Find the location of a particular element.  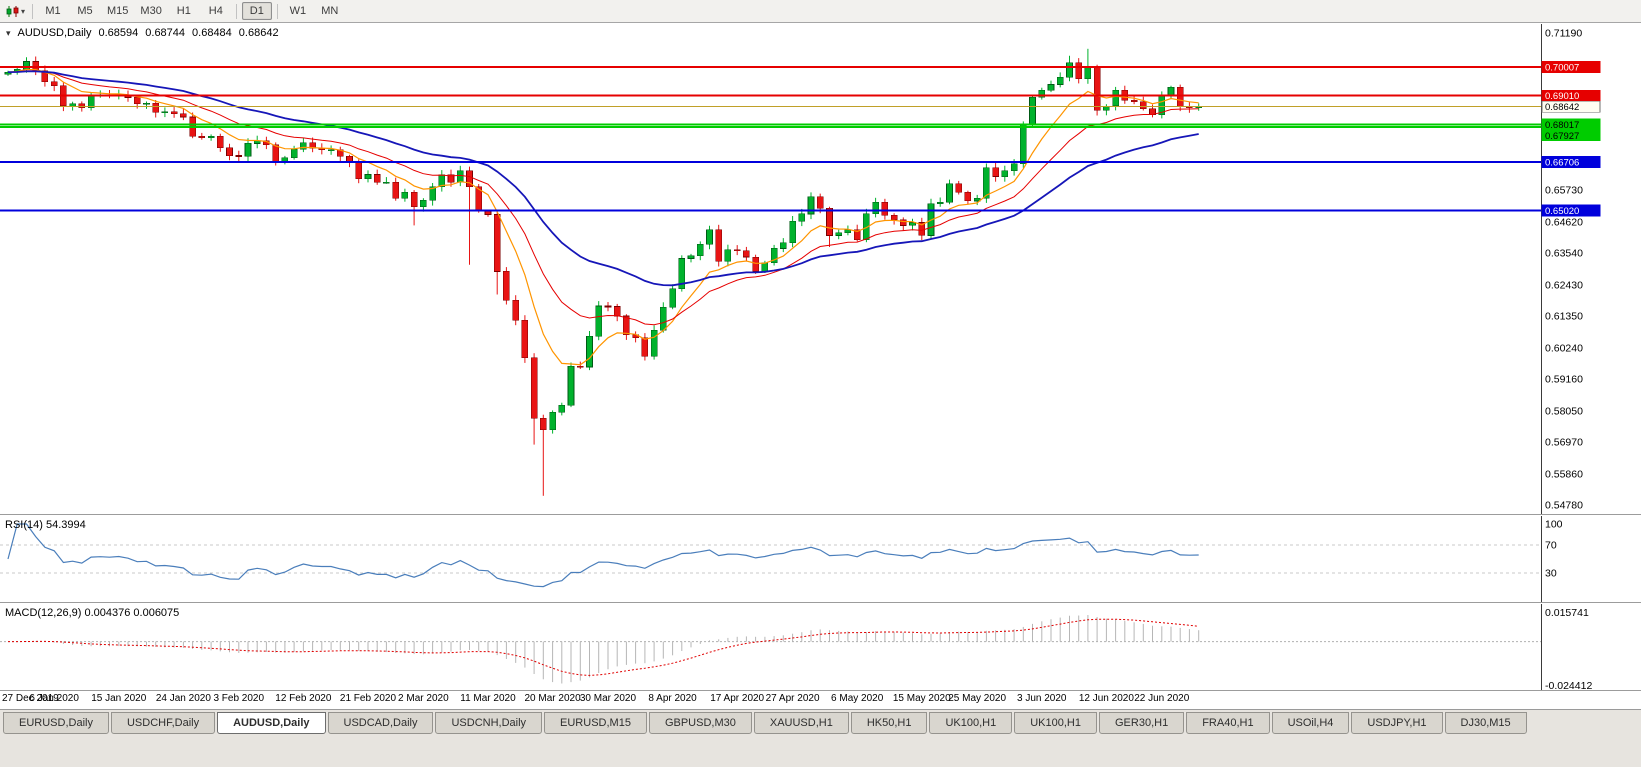

x-axis-date-label: 20 Mar 2020 is located at coordinates (552, 698).